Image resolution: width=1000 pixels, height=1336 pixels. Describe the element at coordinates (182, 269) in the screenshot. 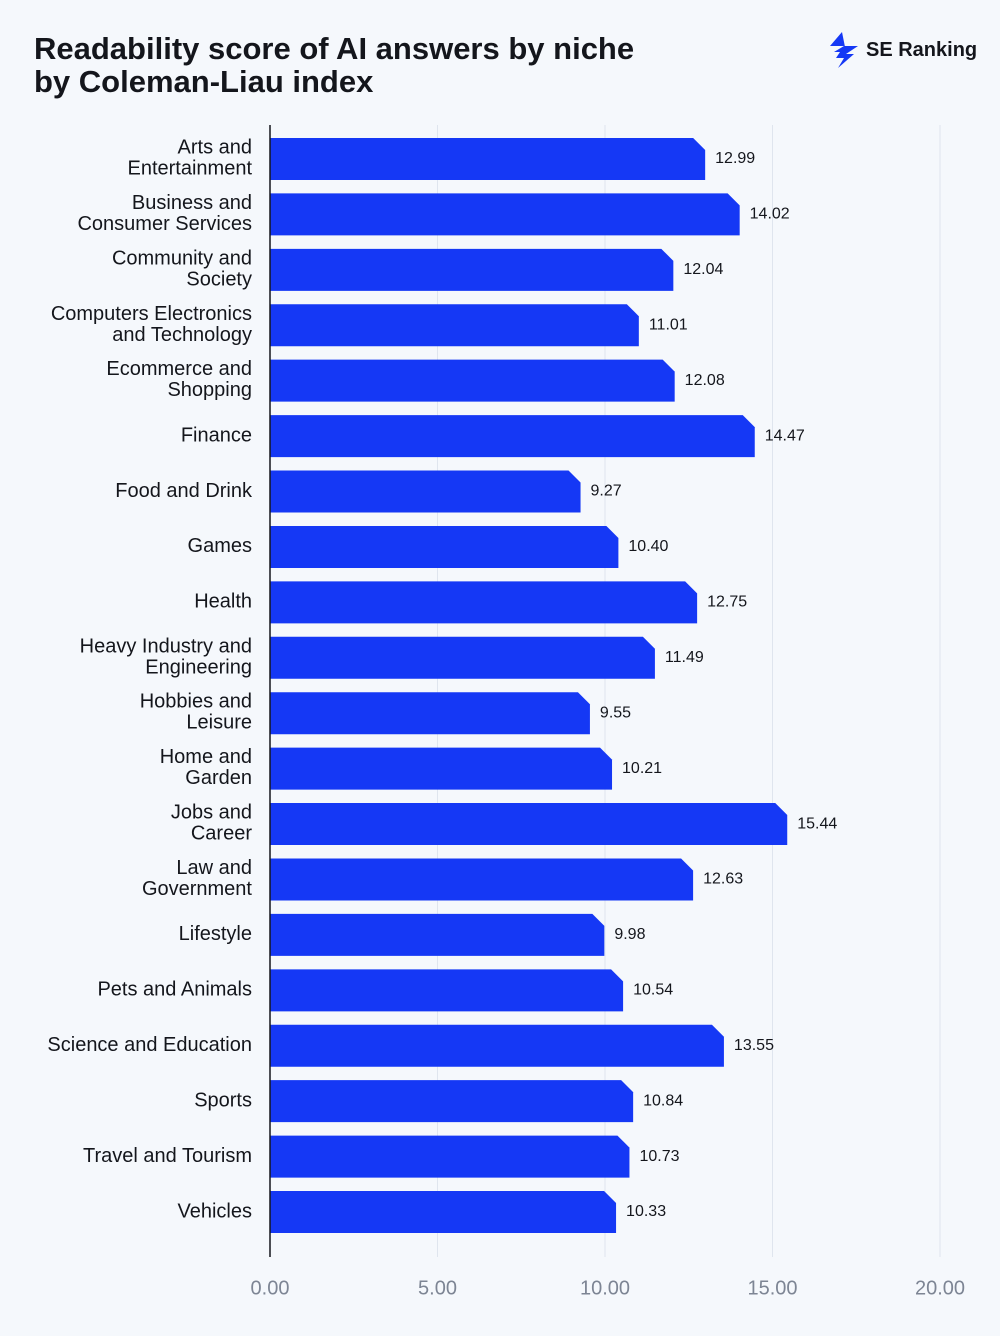

I see `y-tick-label: Community and Society` at that location.